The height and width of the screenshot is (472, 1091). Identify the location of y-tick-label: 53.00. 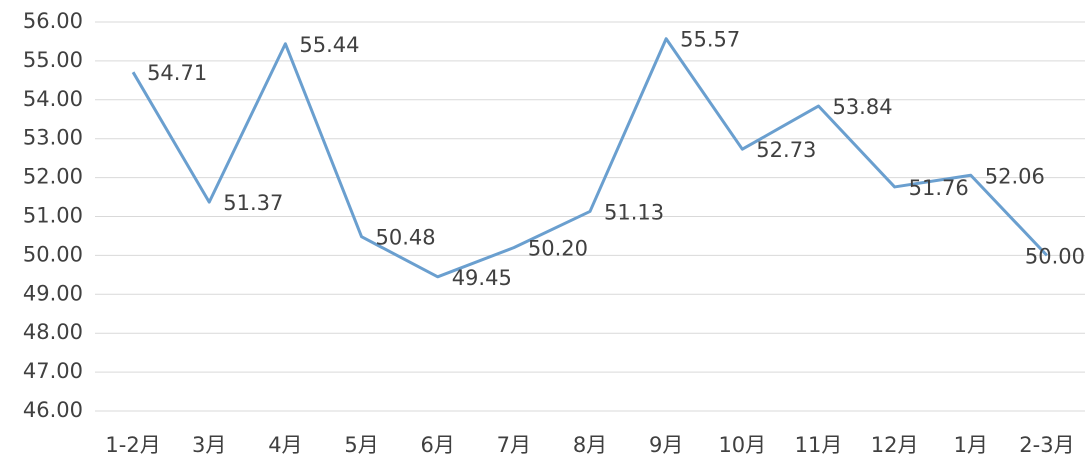
(53, 138).